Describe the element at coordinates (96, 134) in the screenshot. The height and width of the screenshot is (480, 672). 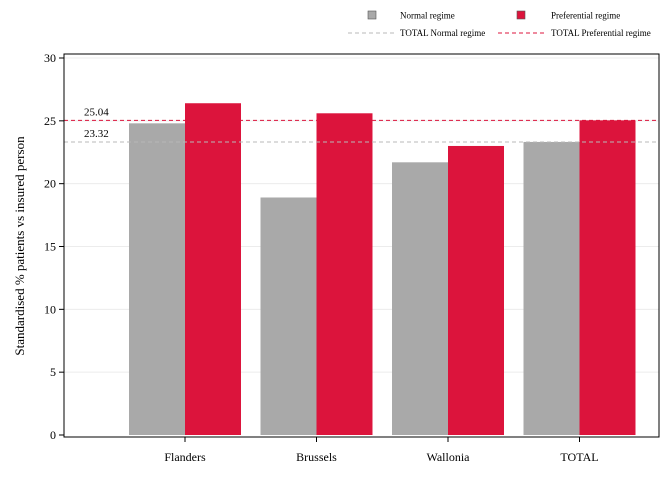
I see `reference-line-label: 23.32` at that location.